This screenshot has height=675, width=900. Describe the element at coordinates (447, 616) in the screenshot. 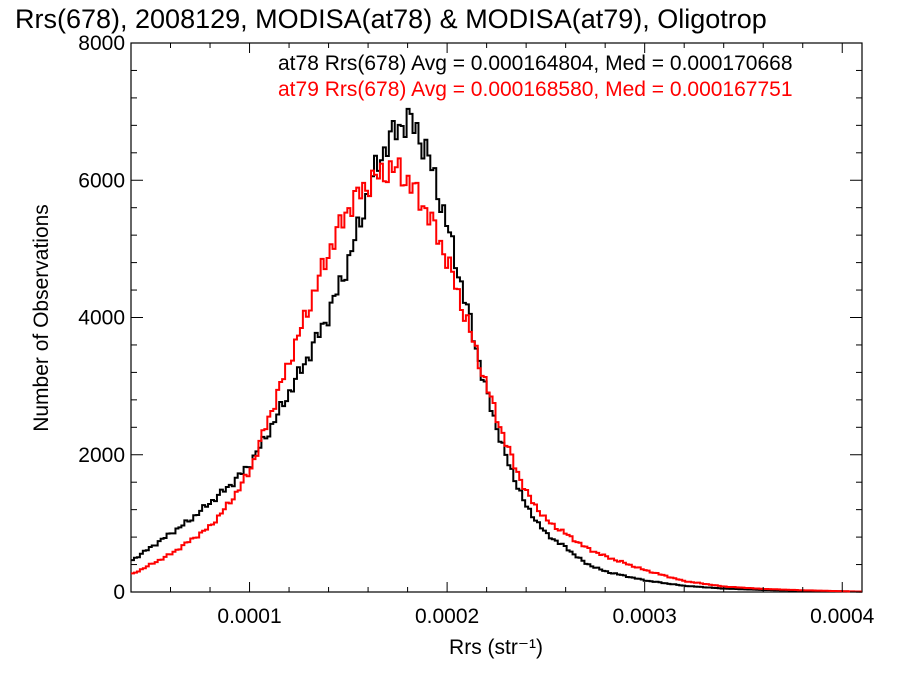

I see `x-tick-label: 0.0002` at that location.